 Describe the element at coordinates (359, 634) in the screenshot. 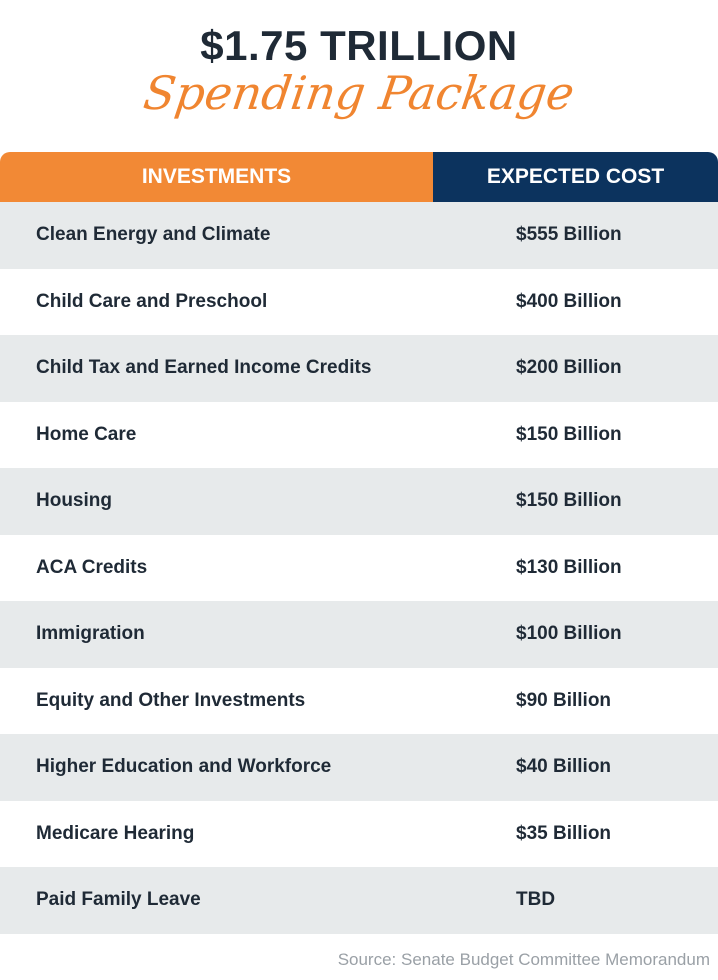

I see `table-row: Immigration $100 Billion` at that location.